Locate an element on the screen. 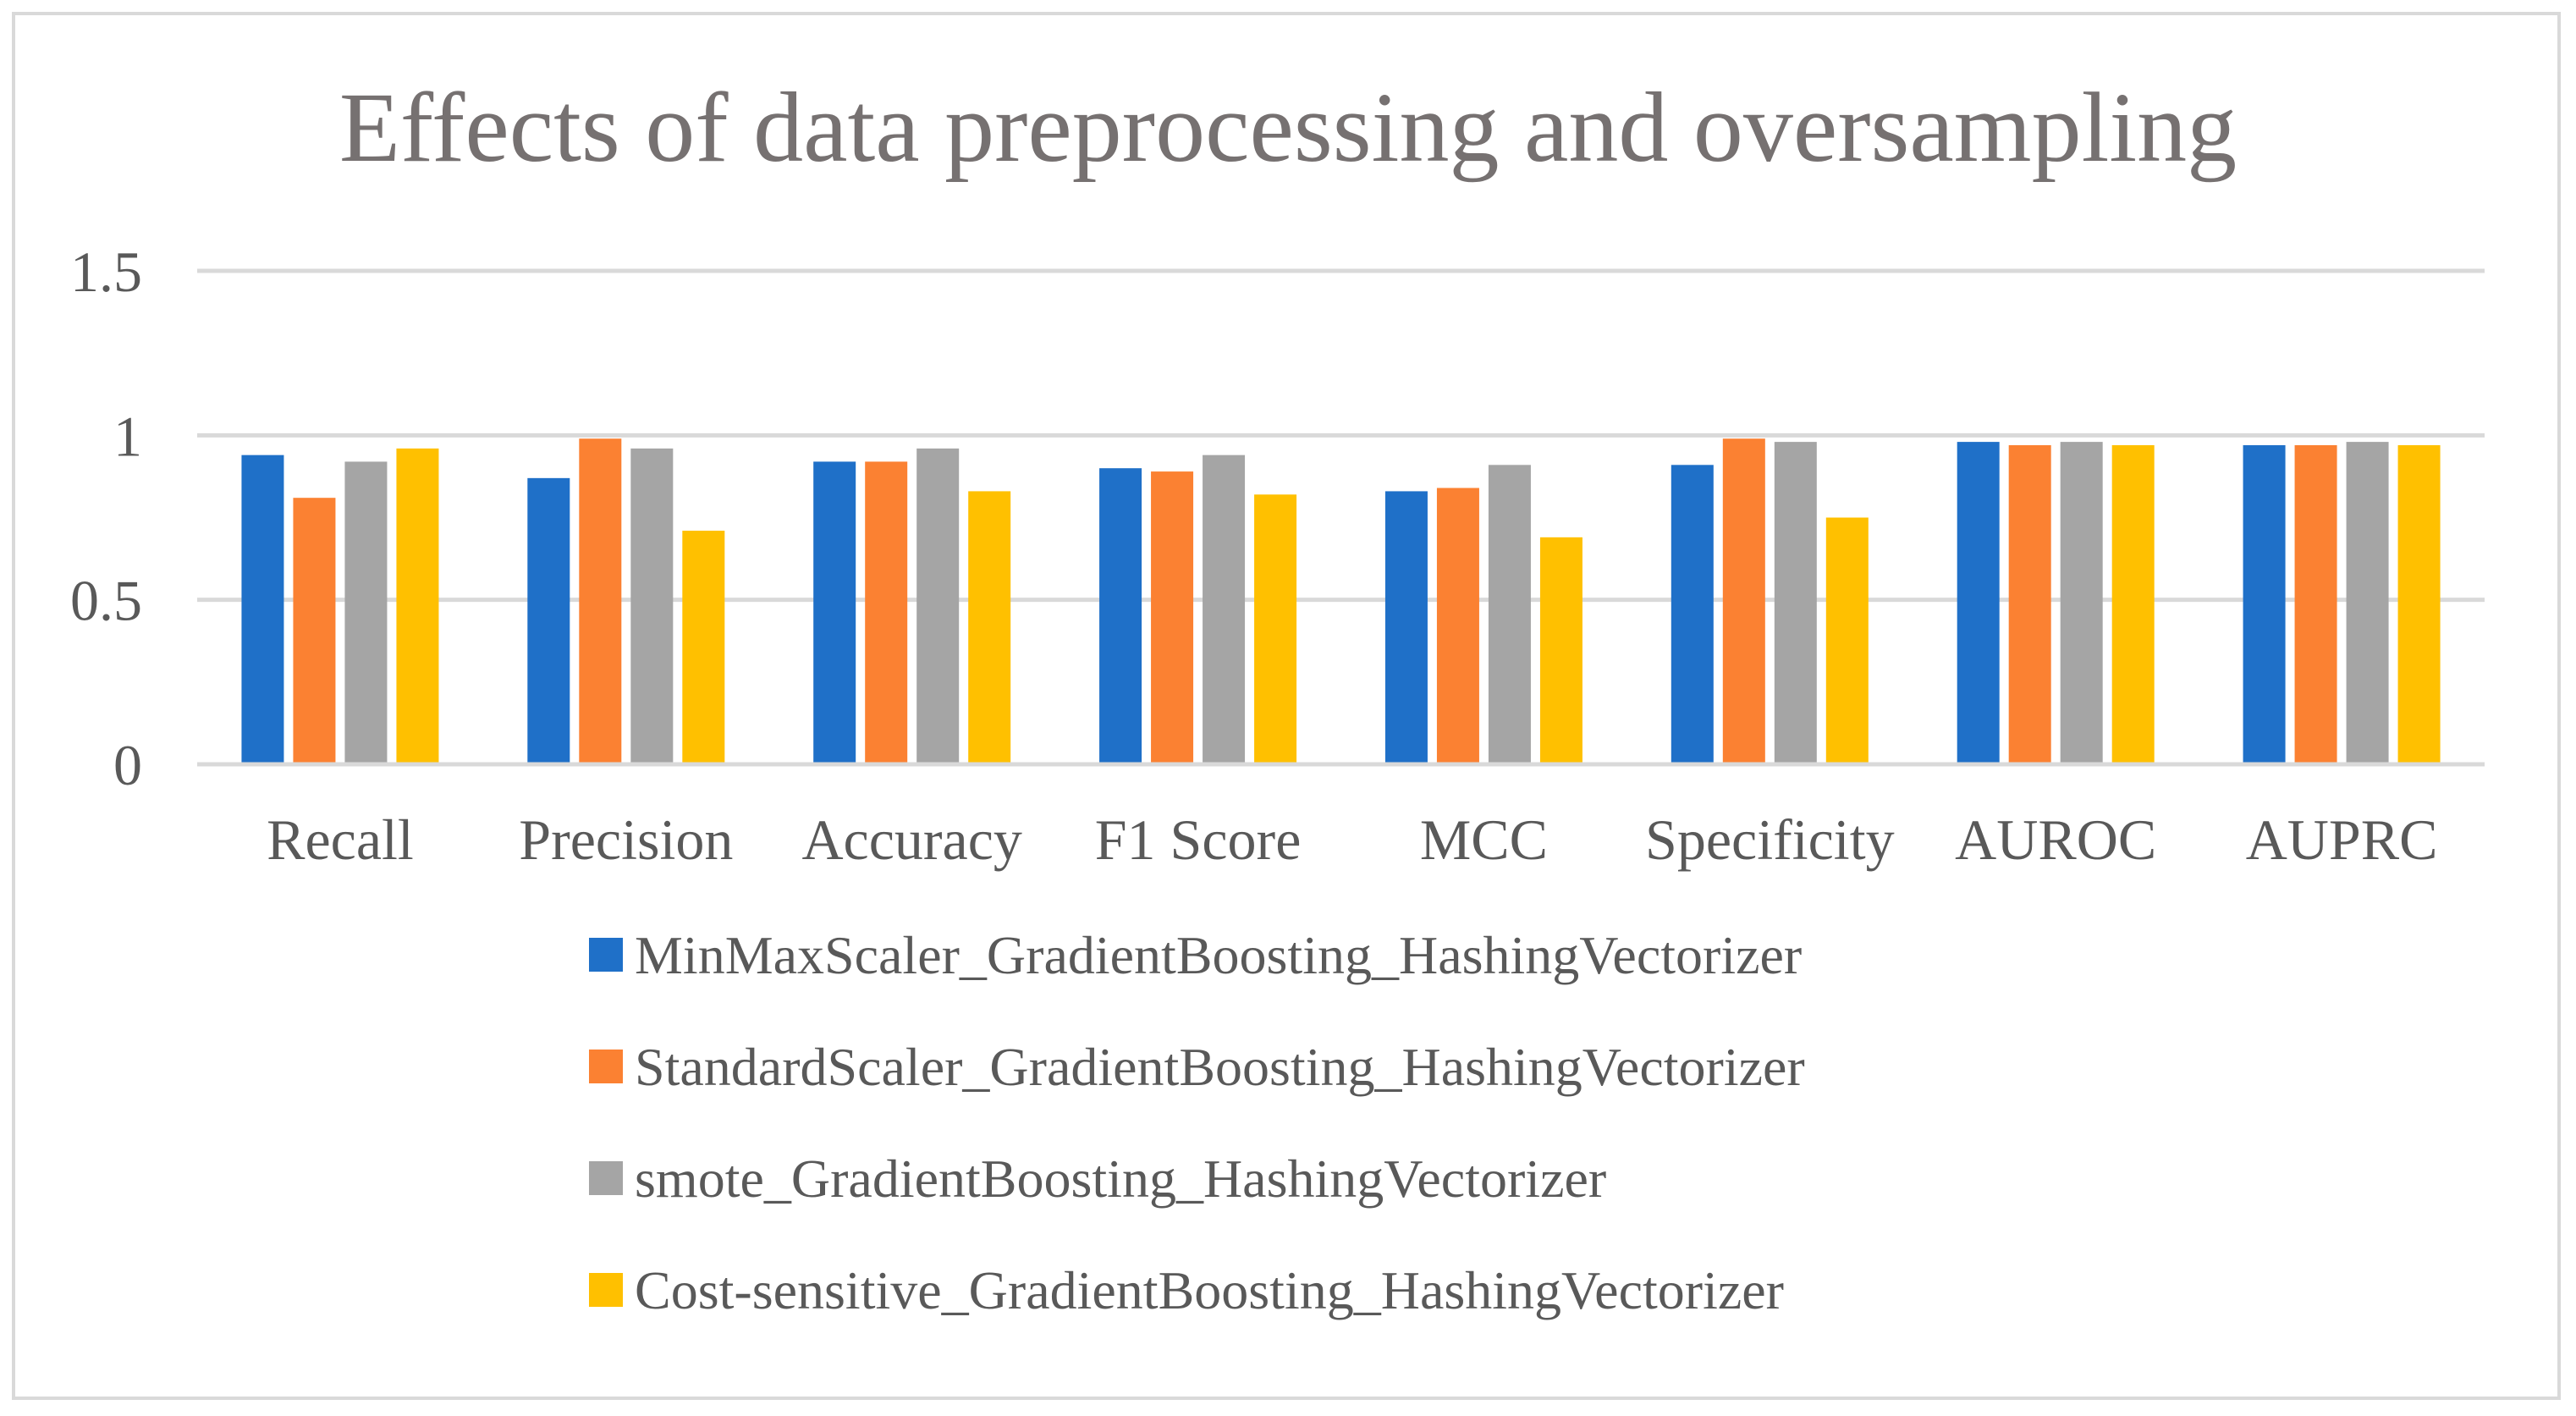 This screenshot has width=2576, height=1416. y-axis-ticks: 0 0.5 1 1.5 is located at coordinates (106, 518).